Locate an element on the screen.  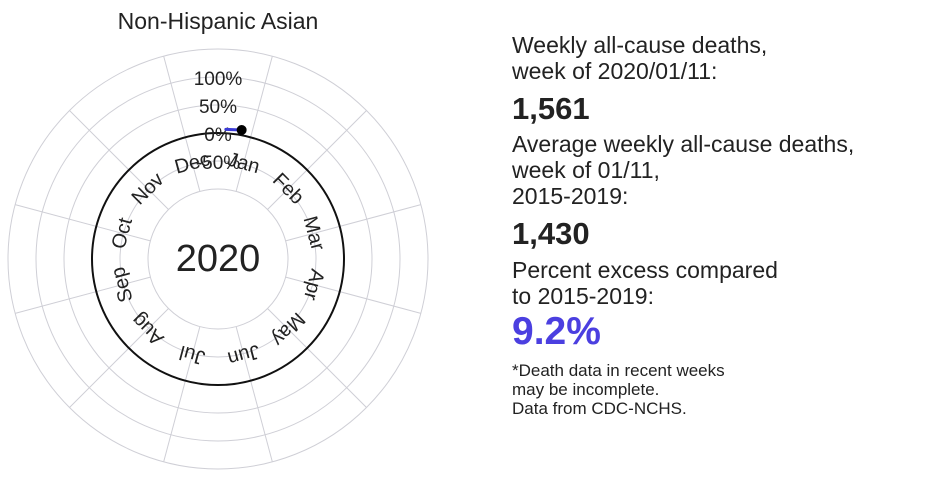
center-year-label: 2020 is located at coordinates (218, 259).